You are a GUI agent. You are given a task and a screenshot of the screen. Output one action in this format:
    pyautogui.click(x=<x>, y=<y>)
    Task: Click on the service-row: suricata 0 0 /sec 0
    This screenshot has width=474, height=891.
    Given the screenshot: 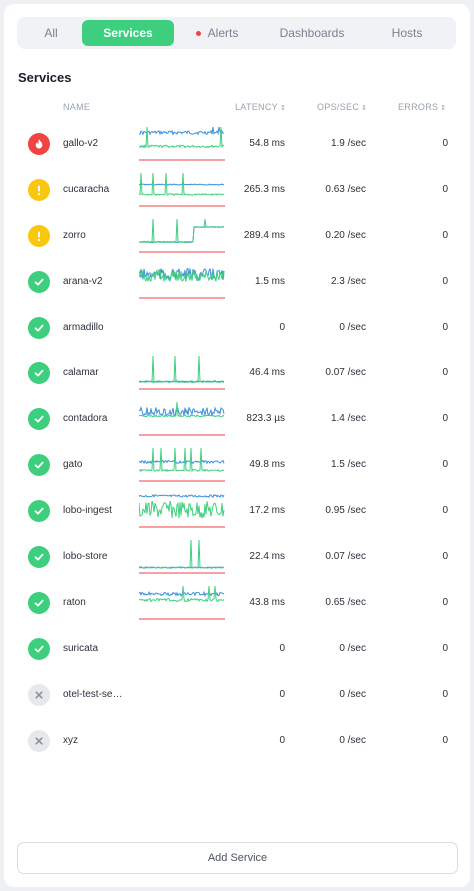 What is the action you would take?
    pyautogui.click(x=237, y=650)
    